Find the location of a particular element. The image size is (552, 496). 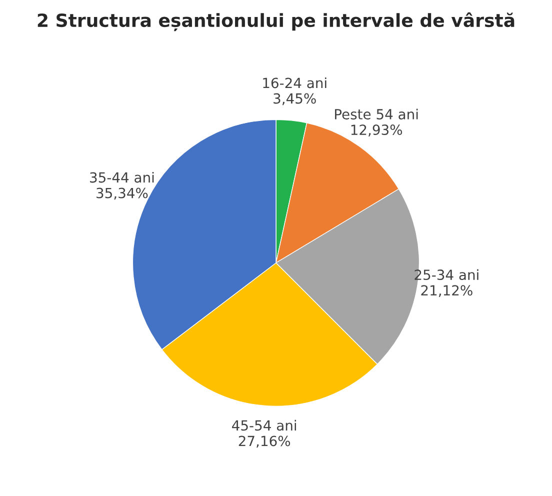

slice-label: Peste 54 ani is located at coordinates (376, 114).